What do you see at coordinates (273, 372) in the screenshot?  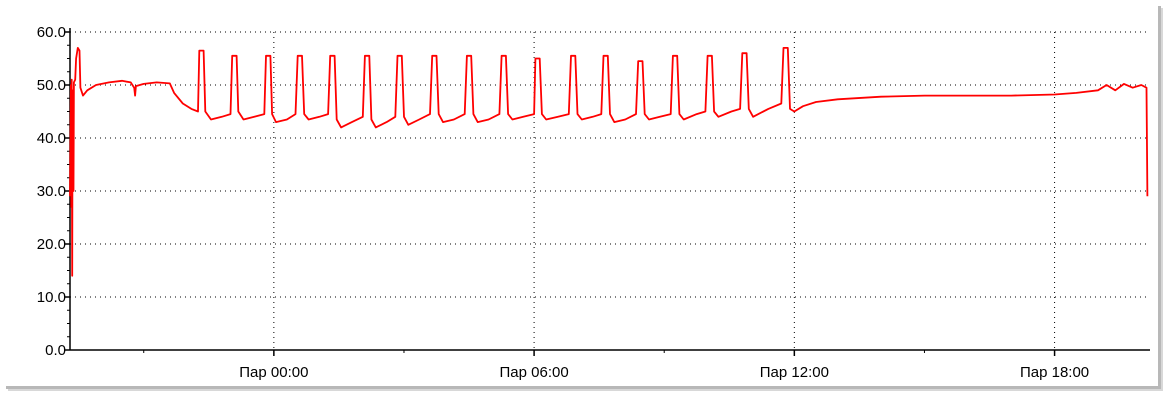 I see `x-tick-label: Пар 00:00` at bounding box center [273, 372].